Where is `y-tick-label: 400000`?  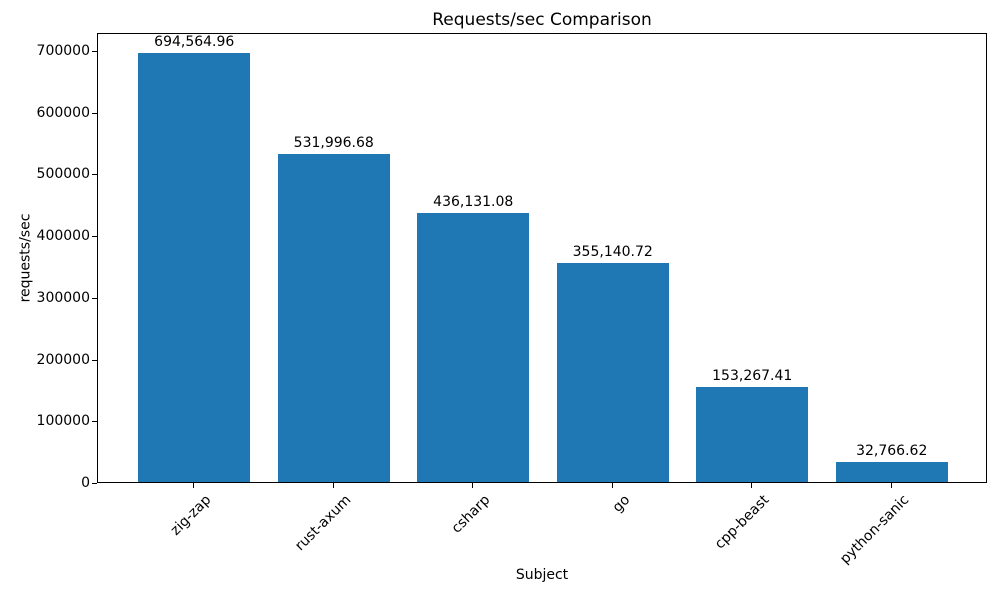
y-tick-label: 400000 is located at coordinates (63, 236).